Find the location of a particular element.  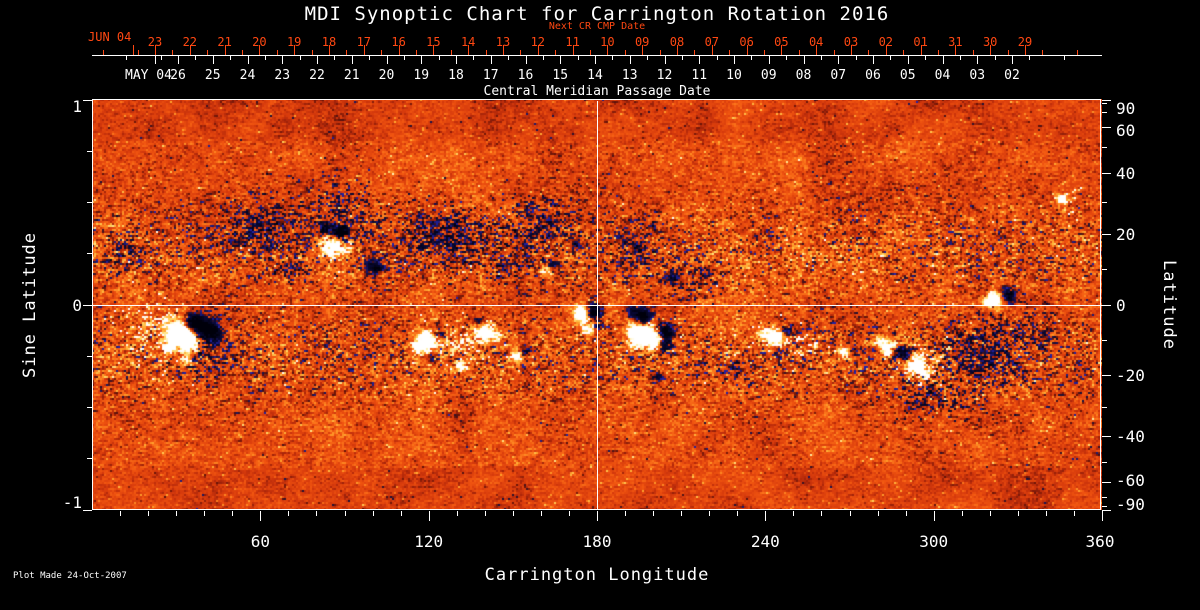

x-axis-tick-label: 240 is located at coordinates (765, 541).